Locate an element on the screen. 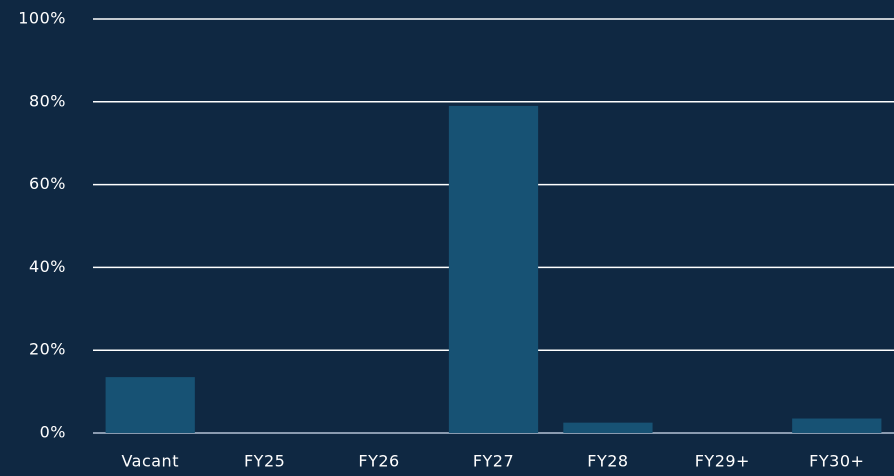  x-tick-label: FY26 is located at coordinates (378, 461).